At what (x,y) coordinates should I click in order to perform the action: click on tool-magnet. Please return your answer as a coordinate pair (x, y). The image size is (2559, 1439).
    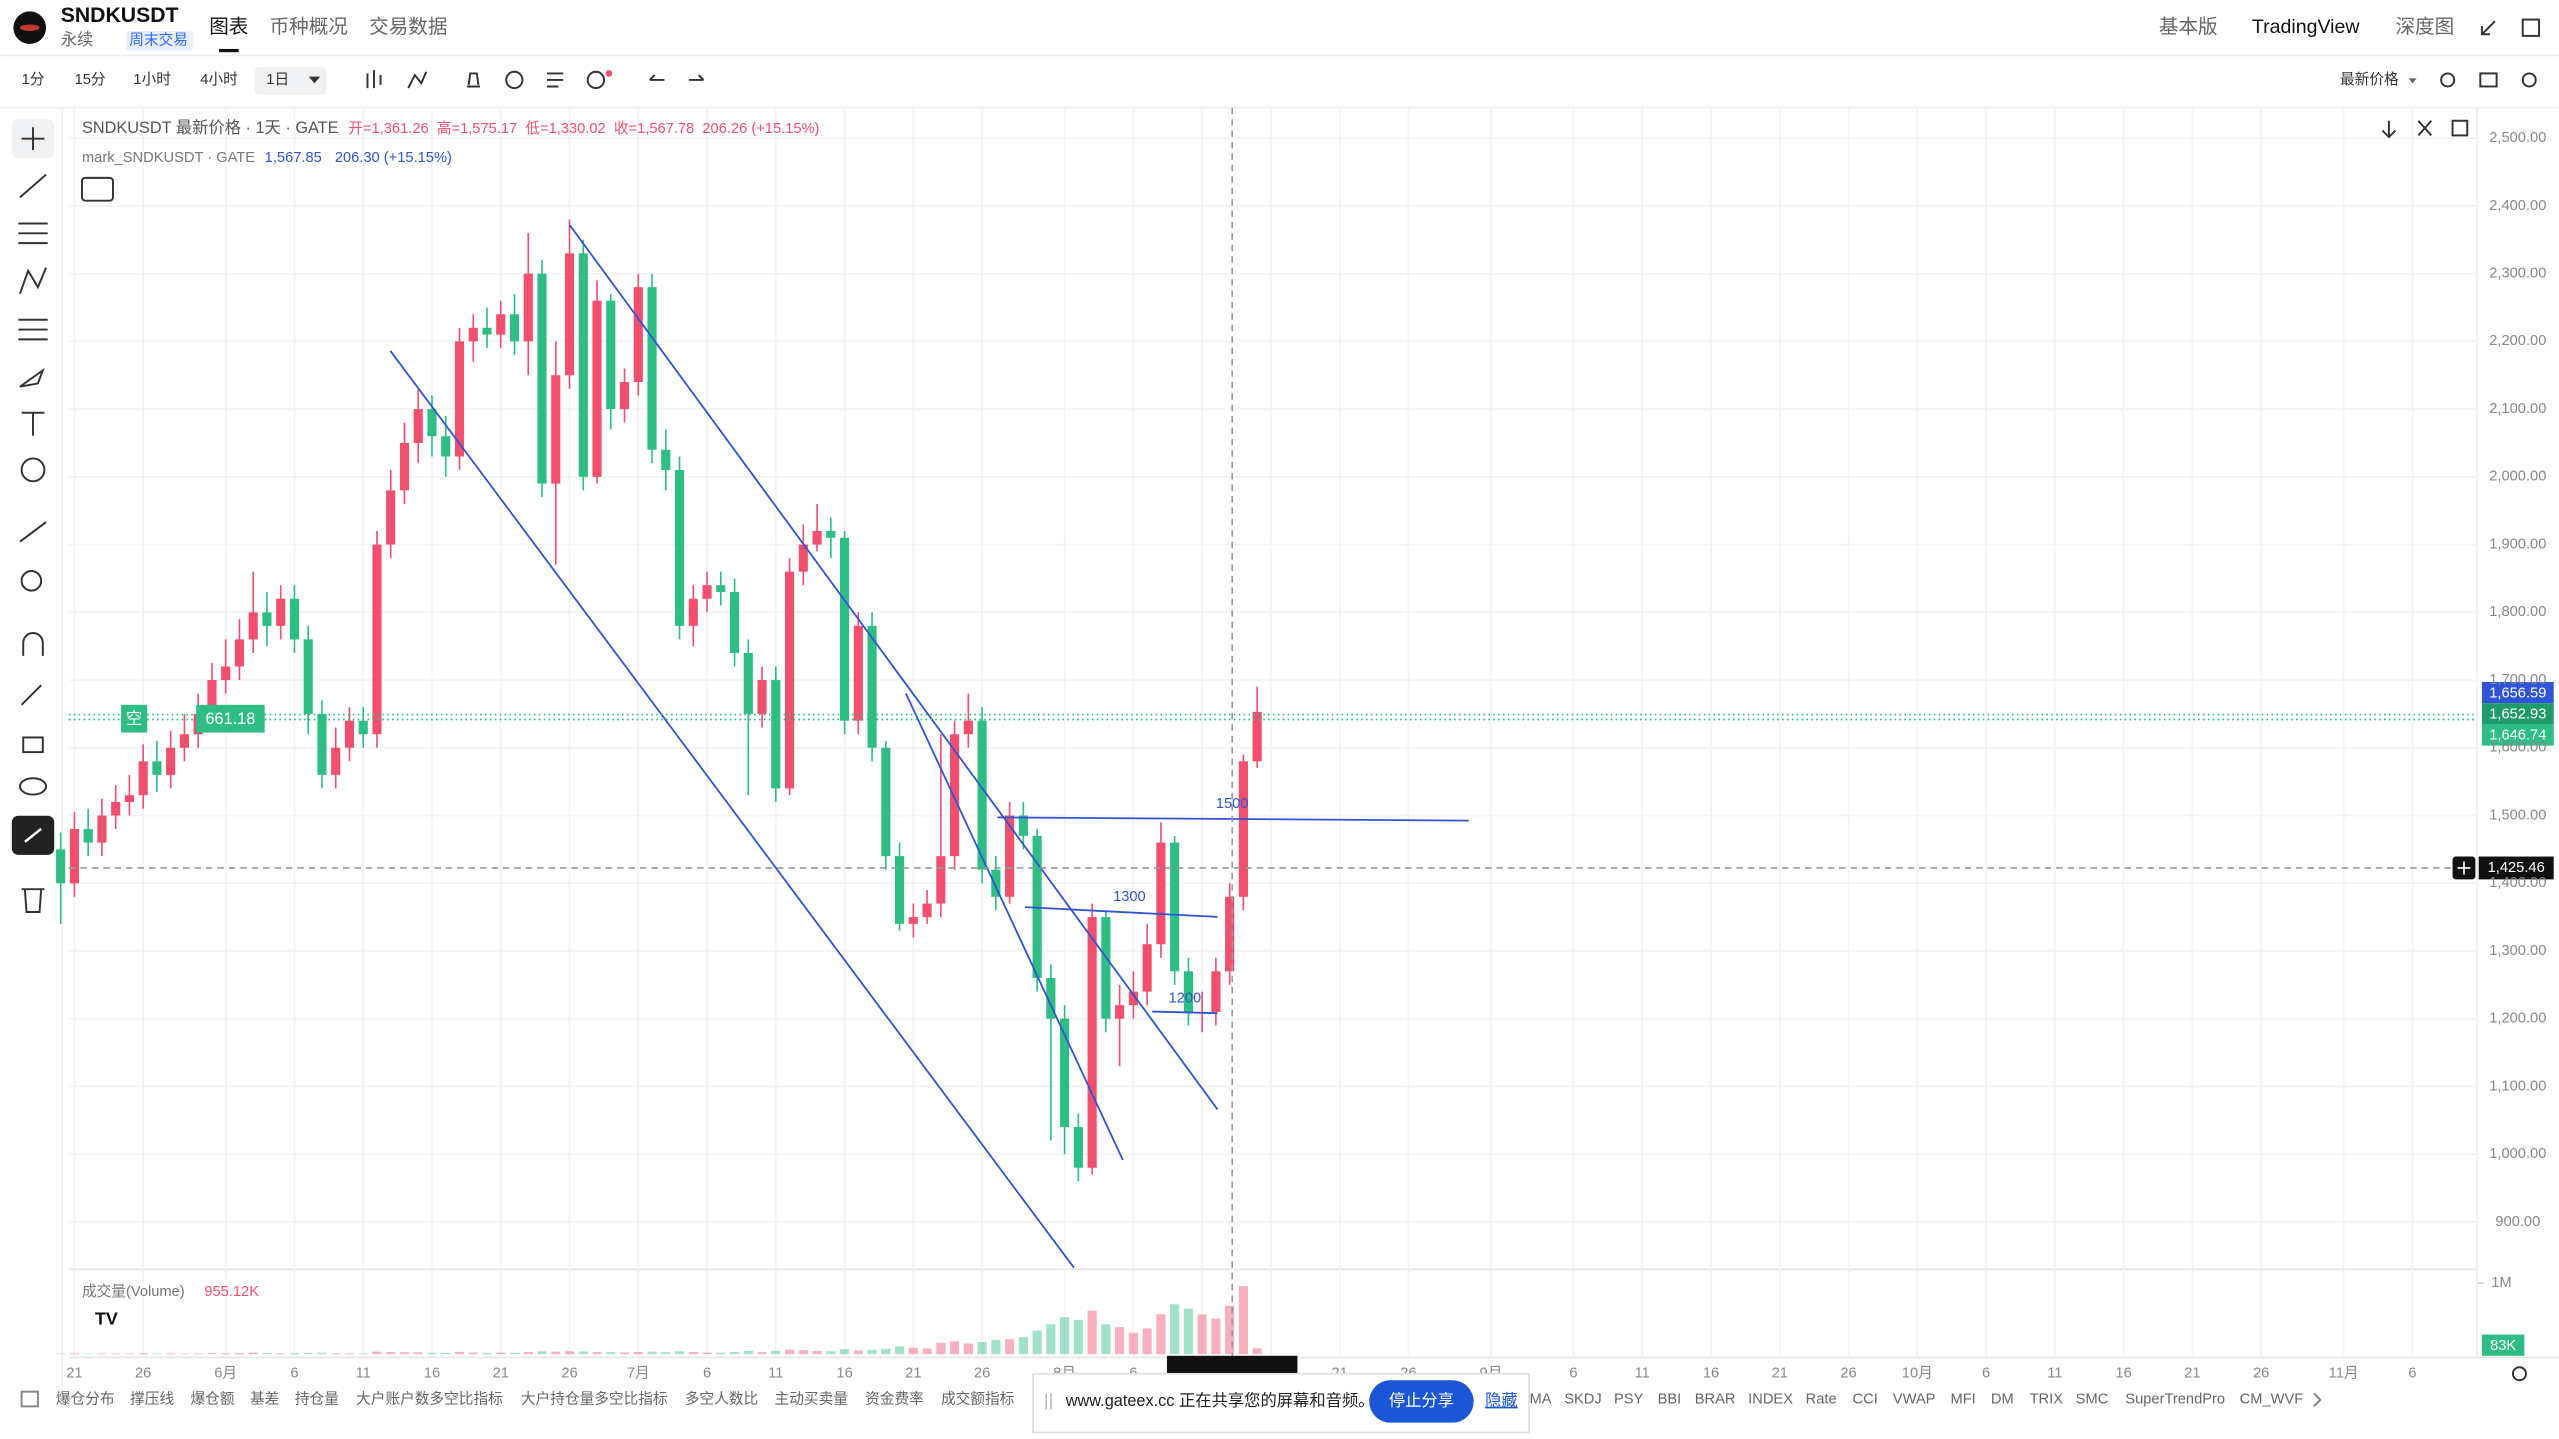
    Looking at the image, I should click on (33, 644).